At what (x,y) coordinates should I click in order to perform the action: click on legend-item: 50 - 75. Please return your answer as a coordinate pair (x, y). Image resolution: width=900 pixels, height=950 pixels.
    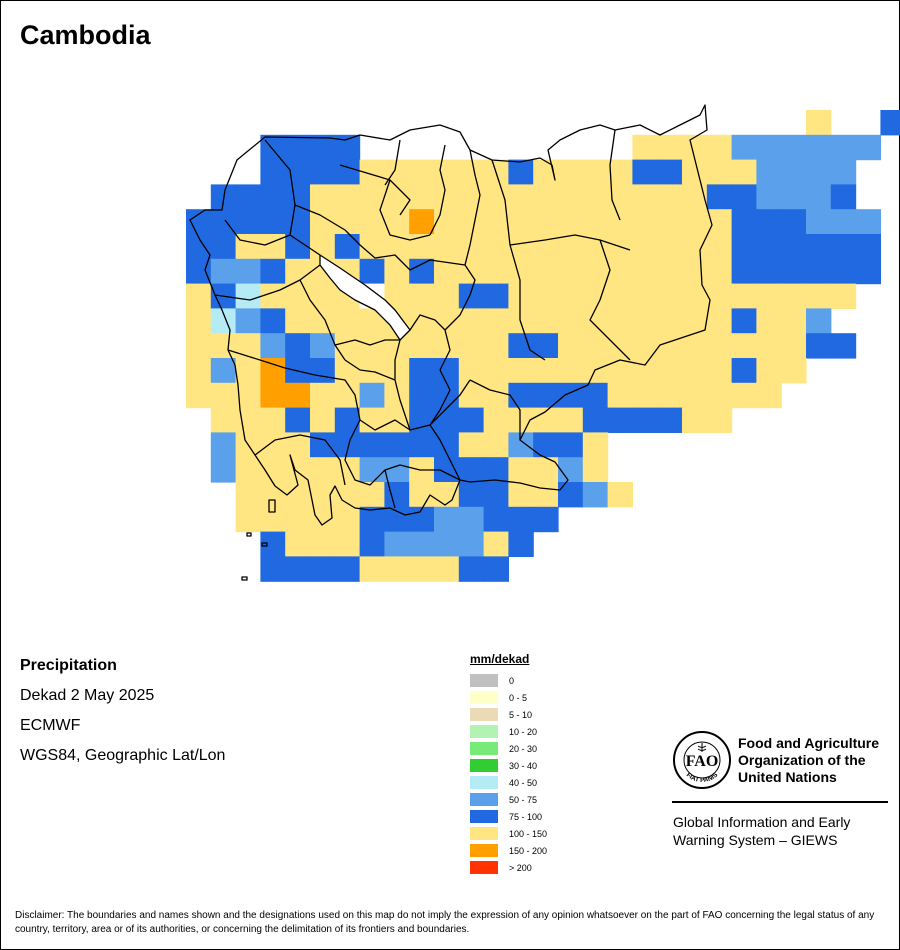
    Looking at the image, I should click on (530, 799).